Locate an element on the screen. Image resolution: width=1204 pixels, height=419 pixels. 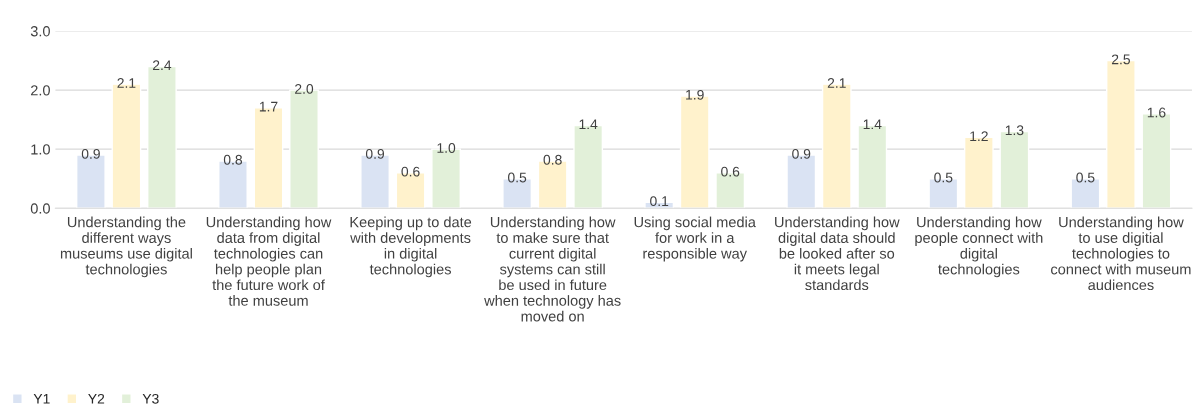
x-tick-label: Understanding the different ways museums use digital technologies is located at coordinates (126, 247).